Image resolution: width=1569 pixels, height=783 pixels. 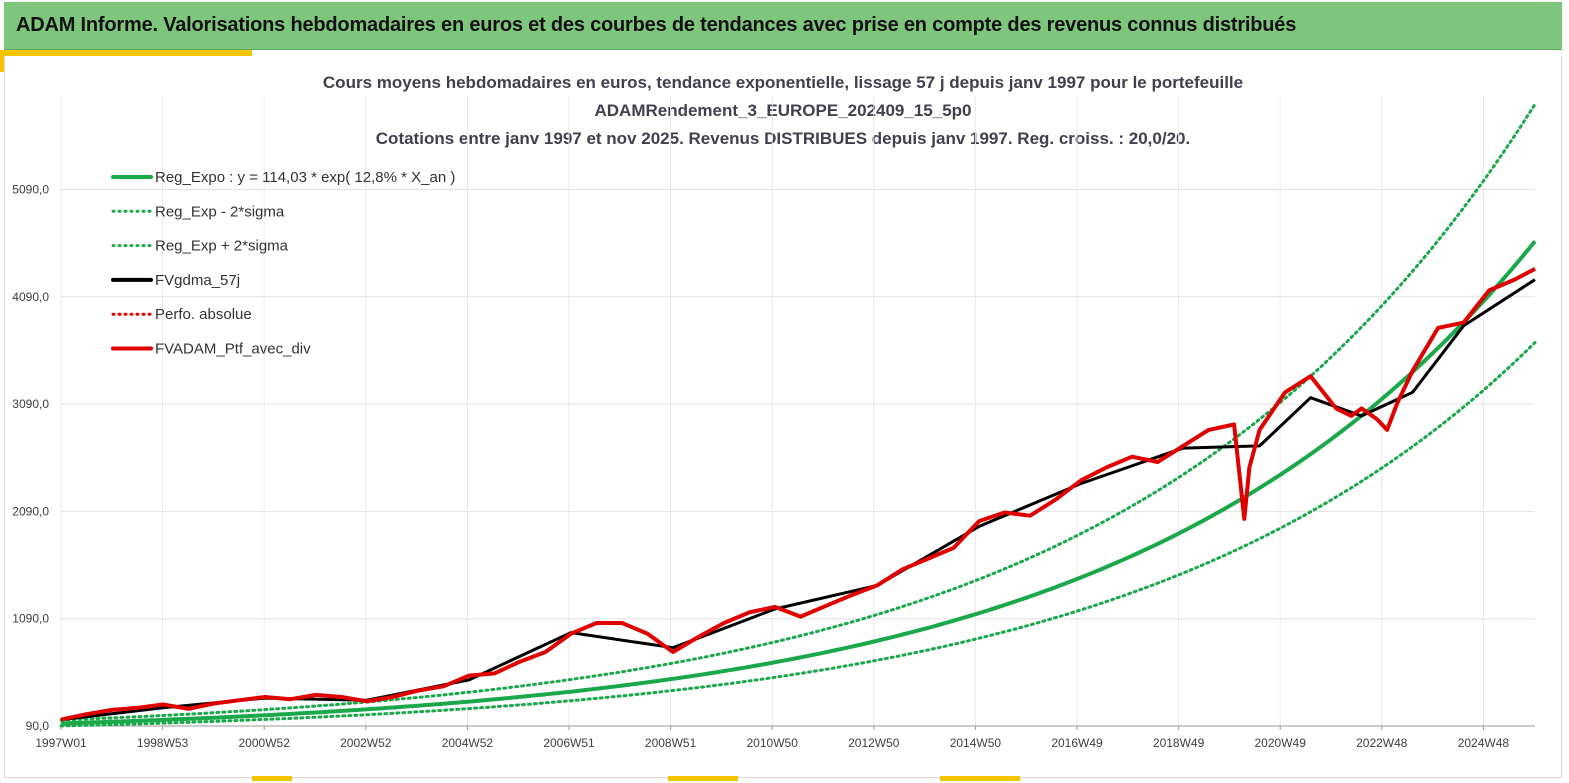 I want to click on chart-title-line-2: ADAMRendement_3_EUROPE_202409_15_5p0, so click(x=782, y=110).